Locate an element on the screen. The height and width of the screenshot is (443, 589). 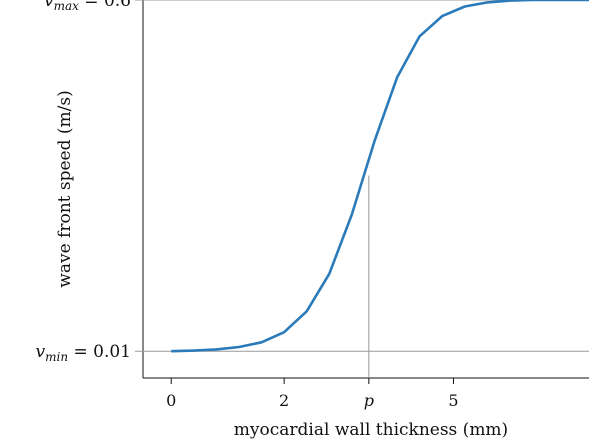
reference-label-max: vmax = 0.6 is located at coordinates (87, 6).